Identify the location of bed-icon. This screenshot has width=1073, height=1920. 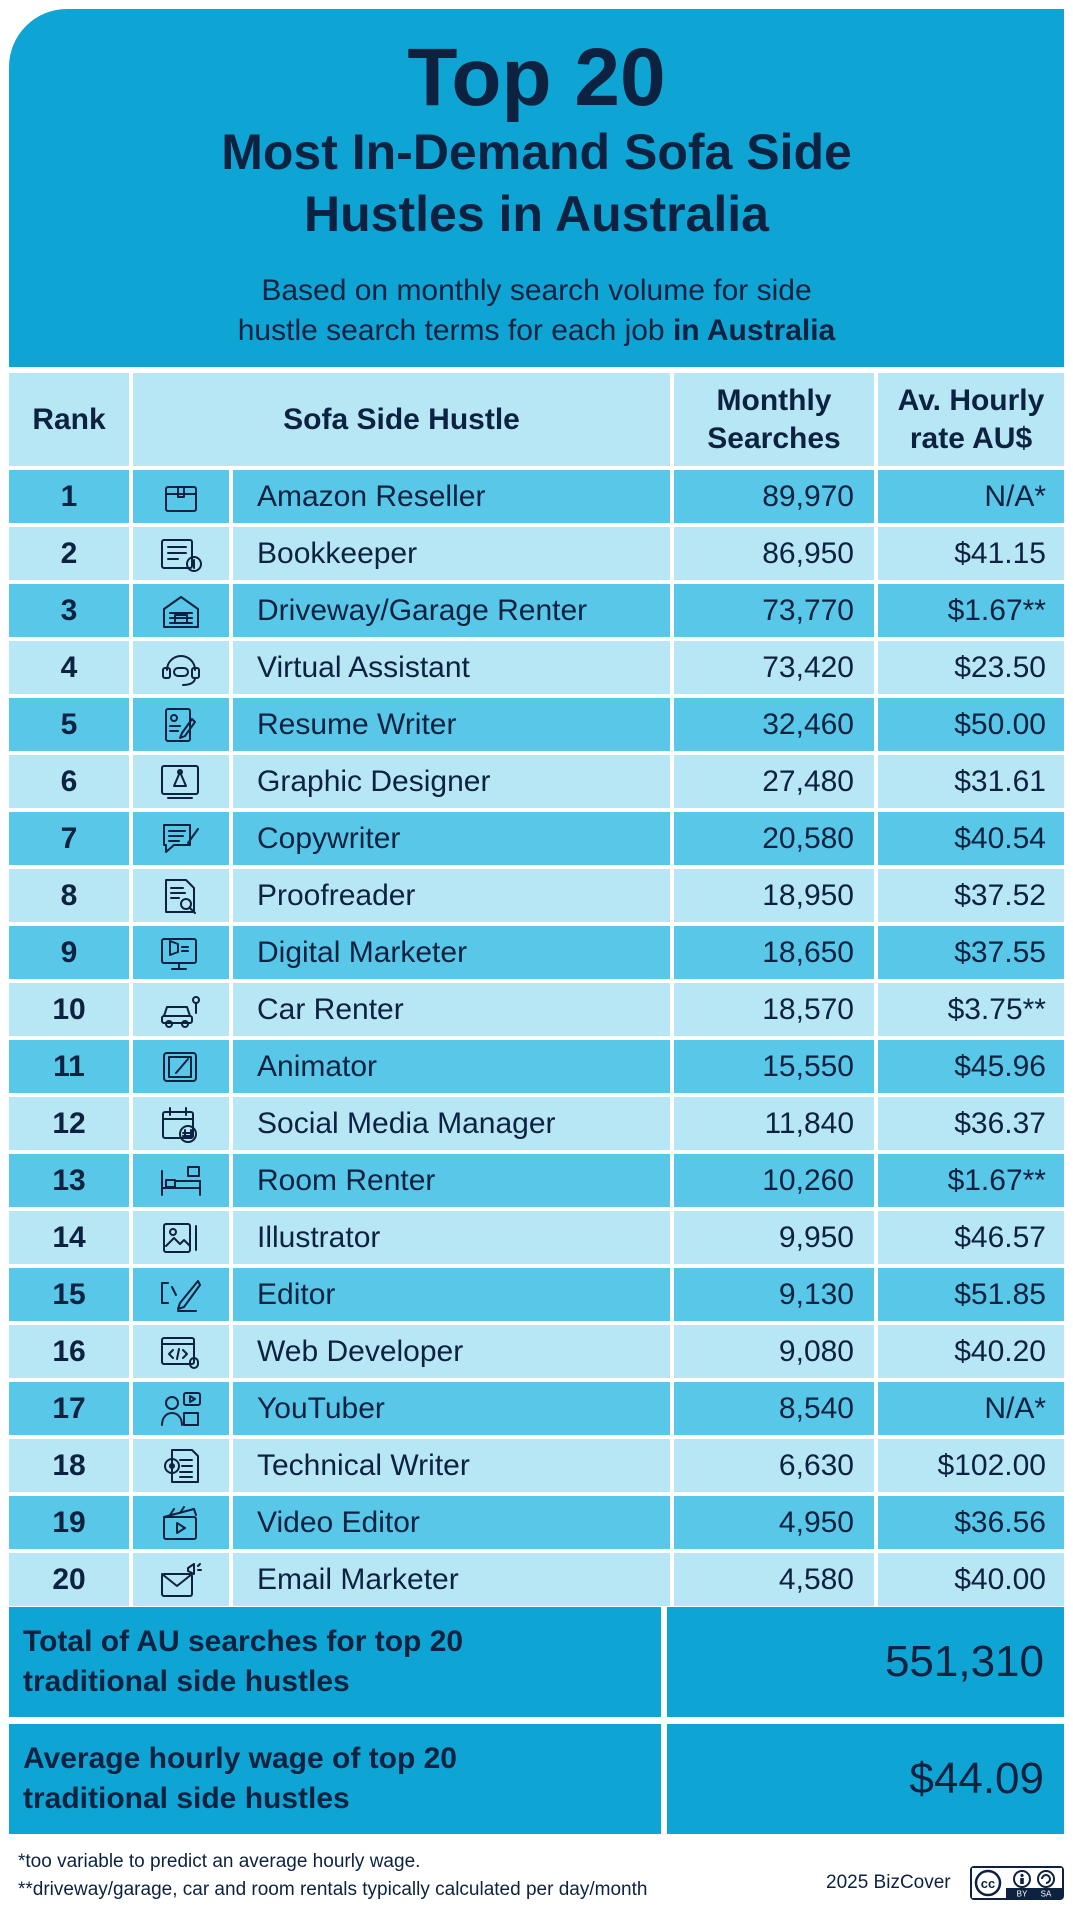
(181, 1180).